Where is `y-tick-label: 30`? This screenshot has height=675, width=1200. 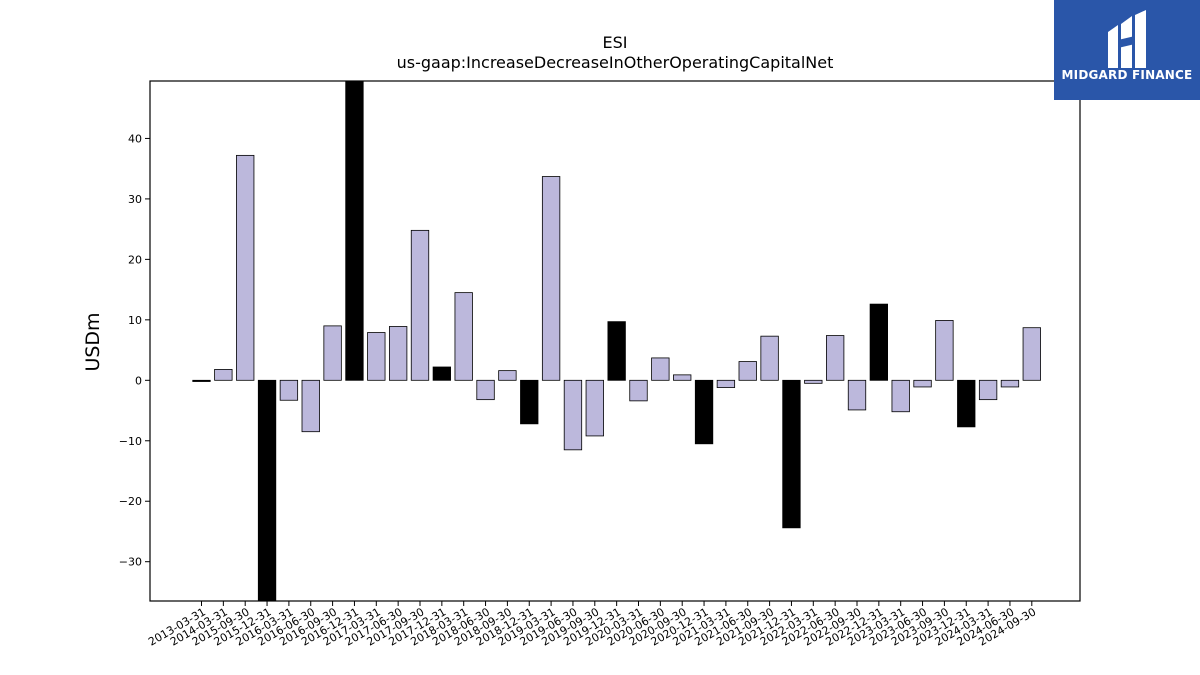 y-tick-label: 30 is located at coordinates (135, 199).